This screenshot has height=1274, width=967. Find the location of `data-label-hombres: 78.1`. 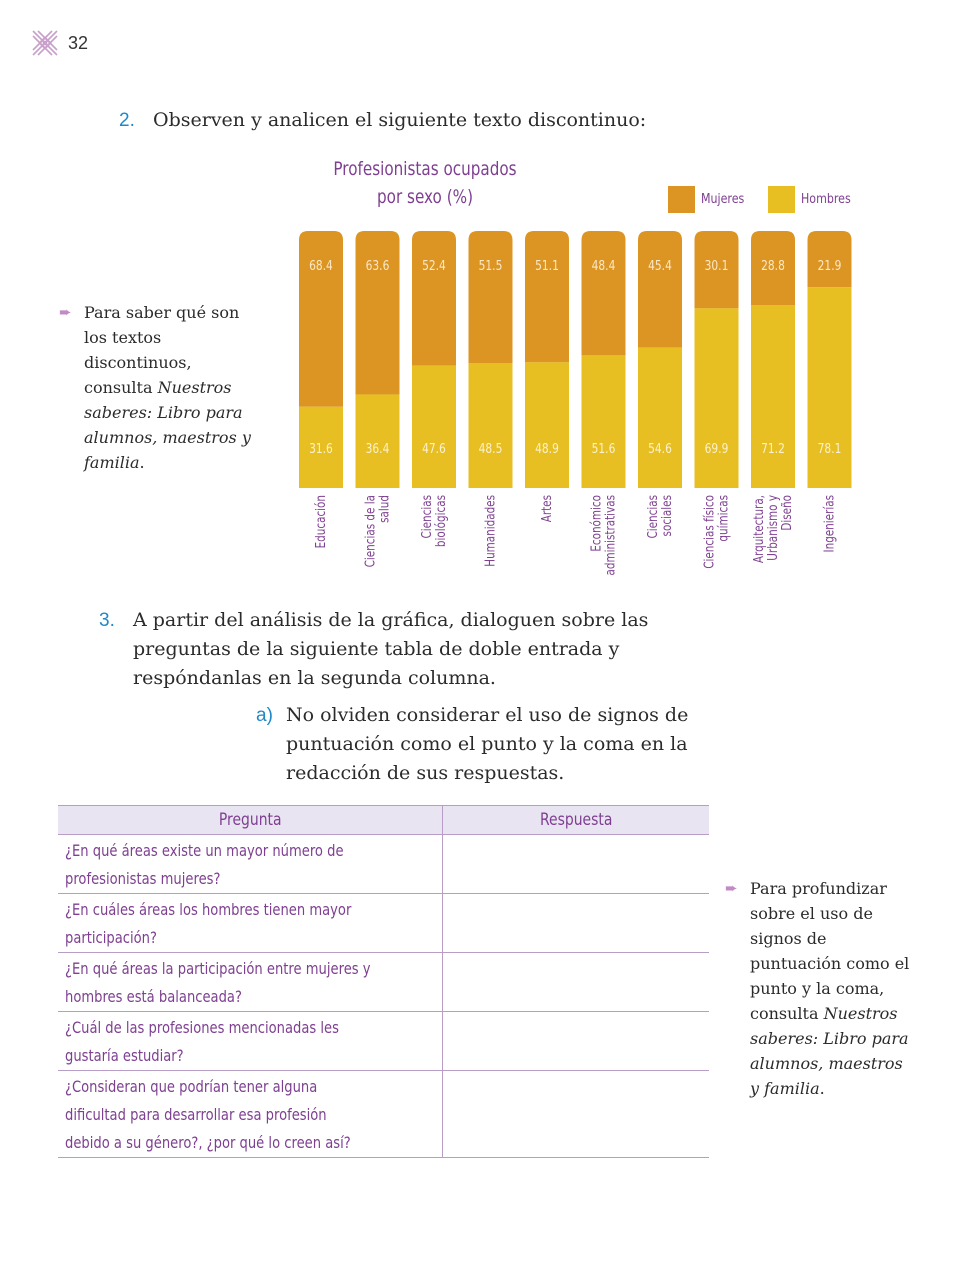

data-label-hombres: 78.1 is located at coordinates (830, 448).